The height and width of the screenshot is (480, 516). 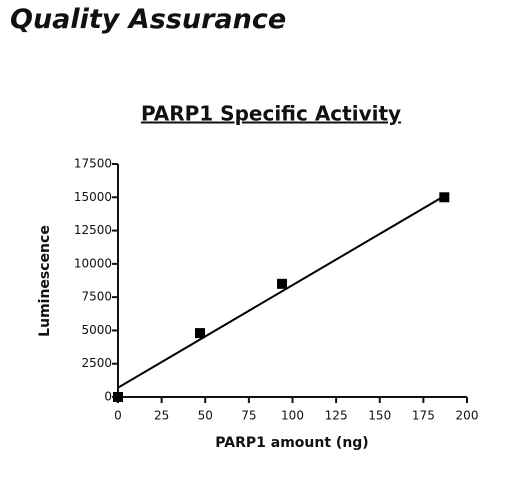 I want to click on y-axis-label: Luminescence, so click(x=45, y=281).